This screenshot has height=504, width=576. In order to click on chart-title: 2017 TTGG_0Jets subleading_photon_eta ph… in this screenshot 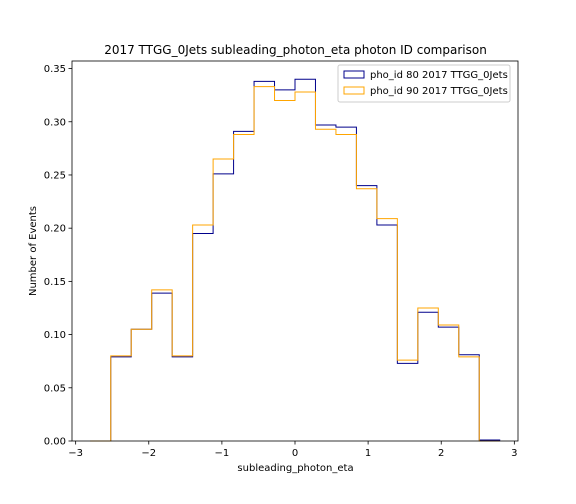, I will do `click(295, 50)`.